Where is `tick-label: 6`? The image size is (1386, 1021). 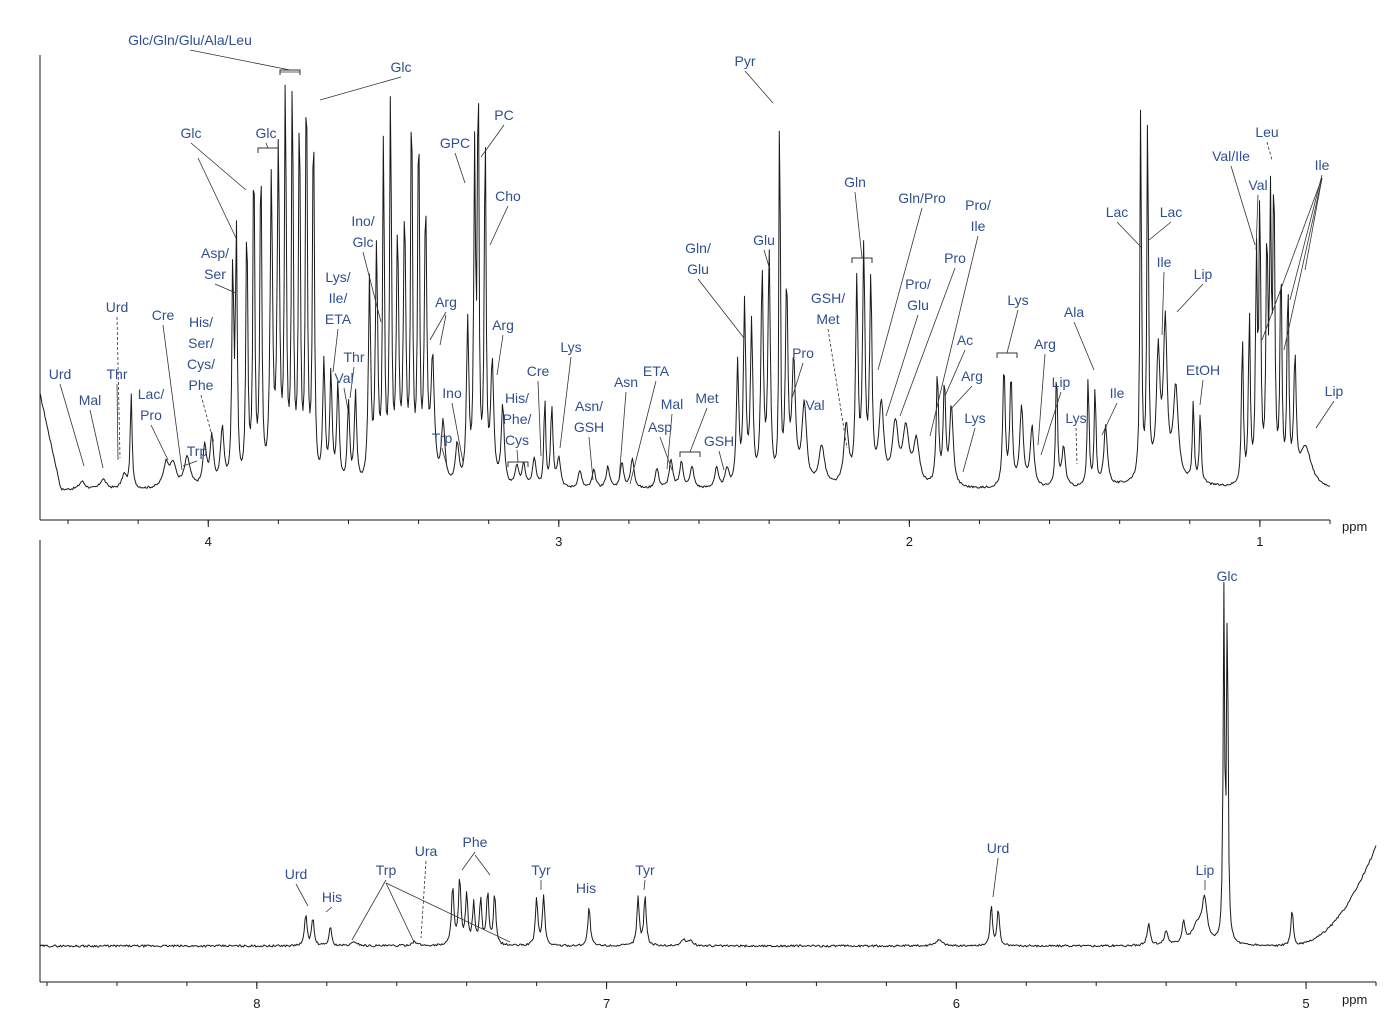
tick-label: 6 is located at coordinates (956, 1003).